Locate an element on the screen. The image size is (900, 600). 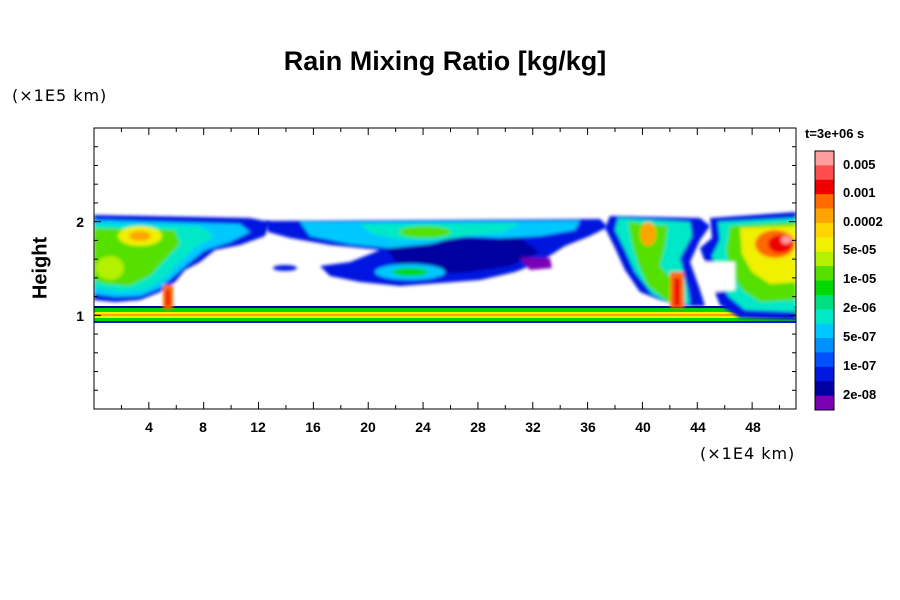
colorbar-label: 2e-06 is located at coordinates (859, 307).